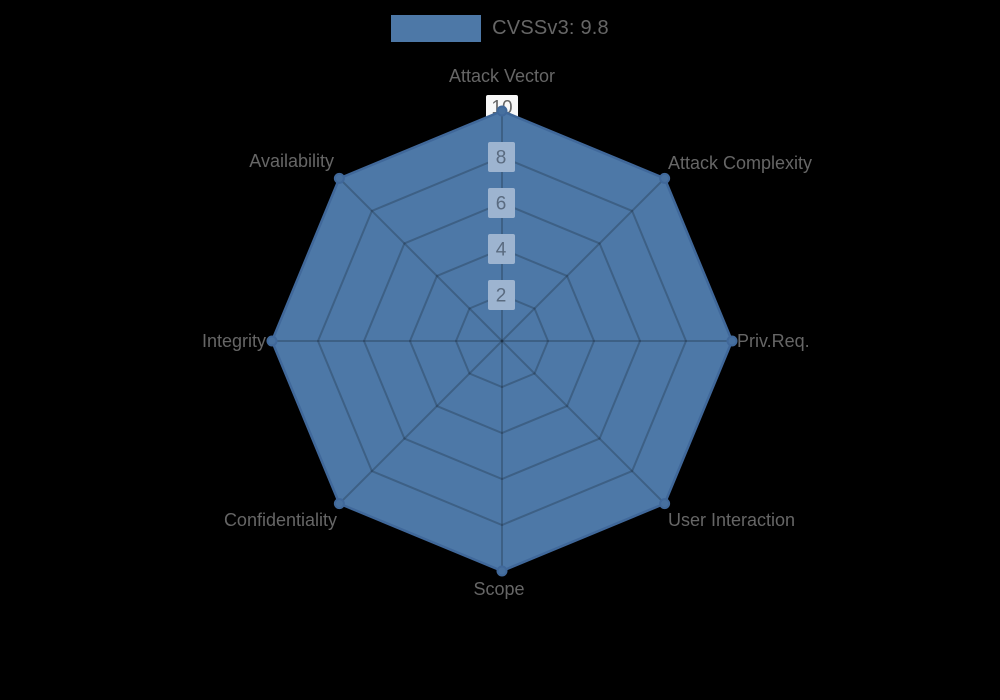  Describe the element at coordinates (339, 178) in the screenshot. I see `data-point-availability` at that location.